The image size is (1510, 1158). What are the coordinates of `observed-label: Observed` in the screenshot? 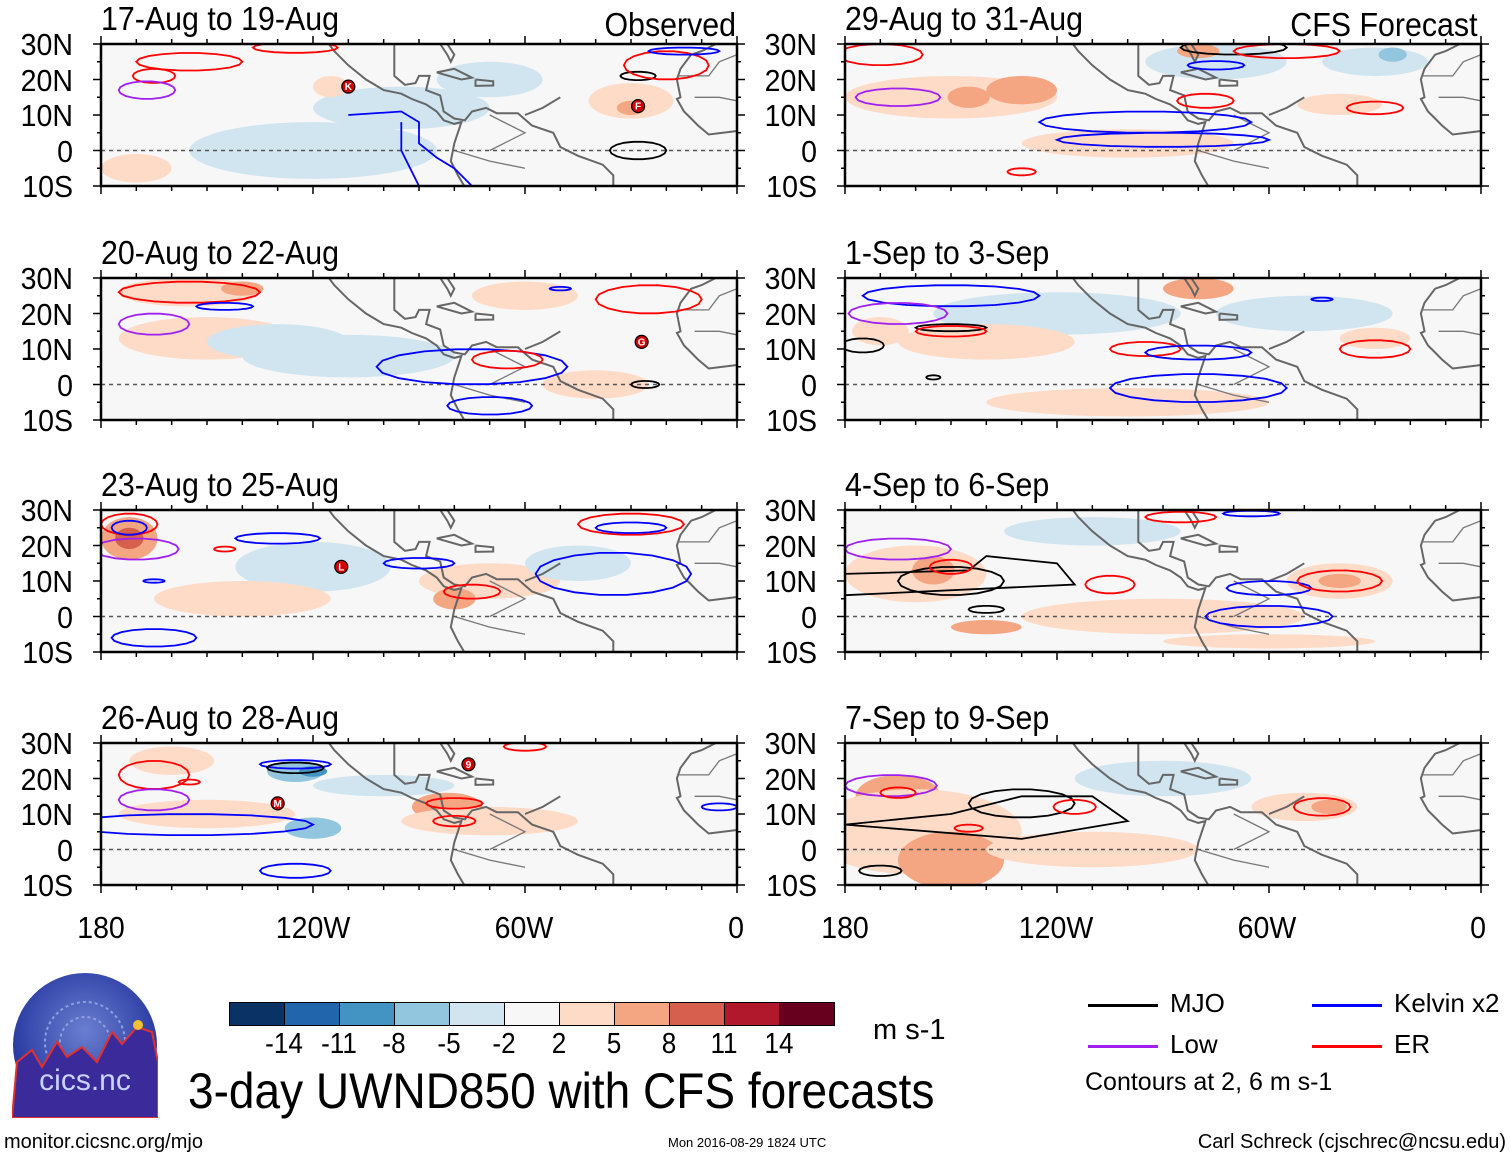 It's located at (670, 24).